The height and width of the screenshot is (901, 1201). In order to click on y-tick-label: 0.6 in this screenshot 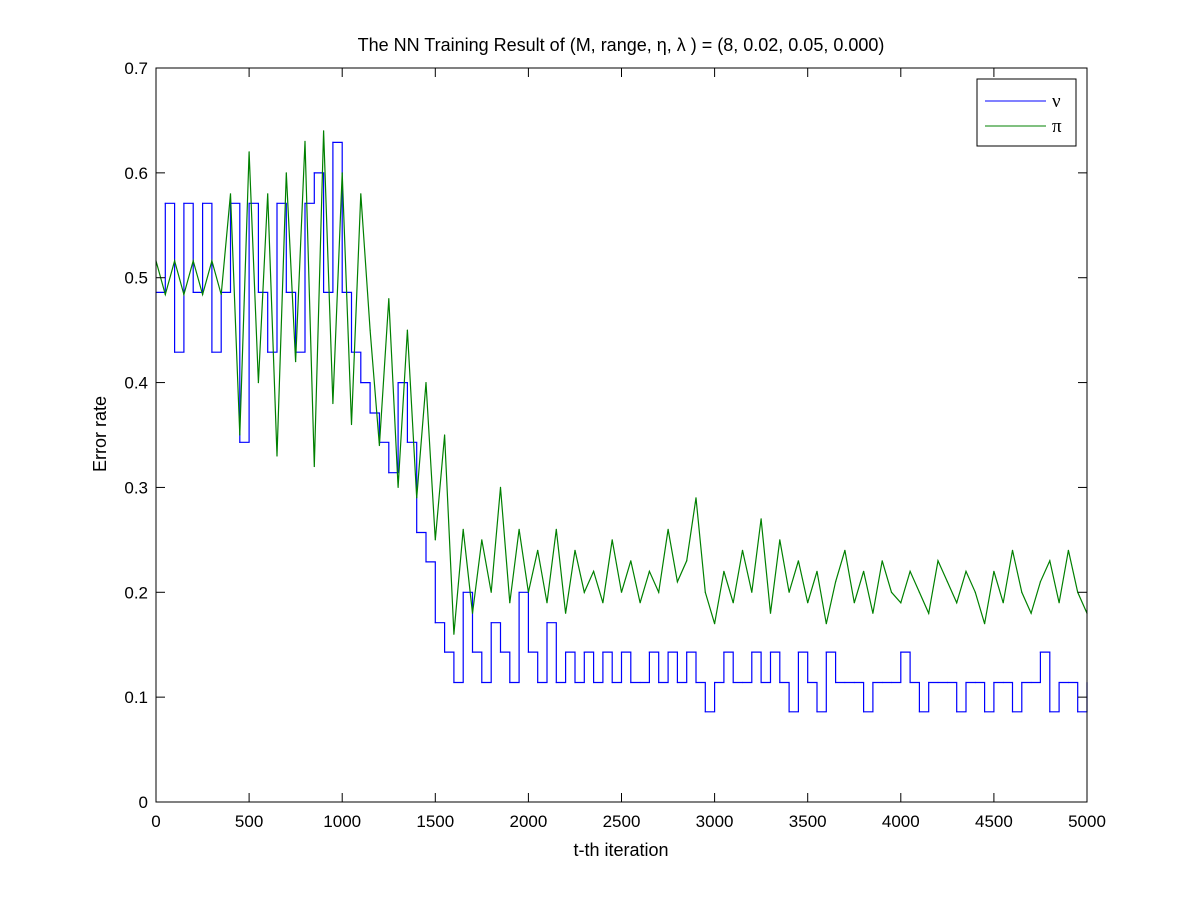, I will do `click(136, 173)`.